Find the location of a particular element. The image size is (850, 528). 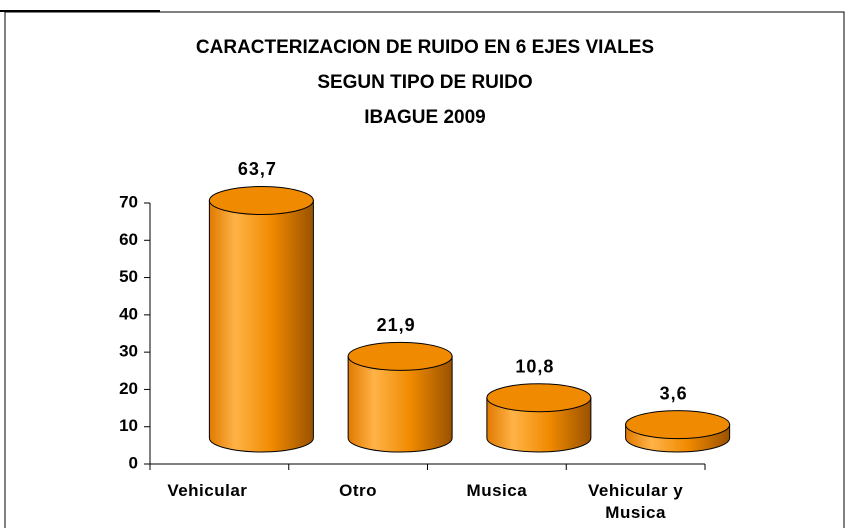

y-tick-label: 10 is located at coordinates (128, 425).